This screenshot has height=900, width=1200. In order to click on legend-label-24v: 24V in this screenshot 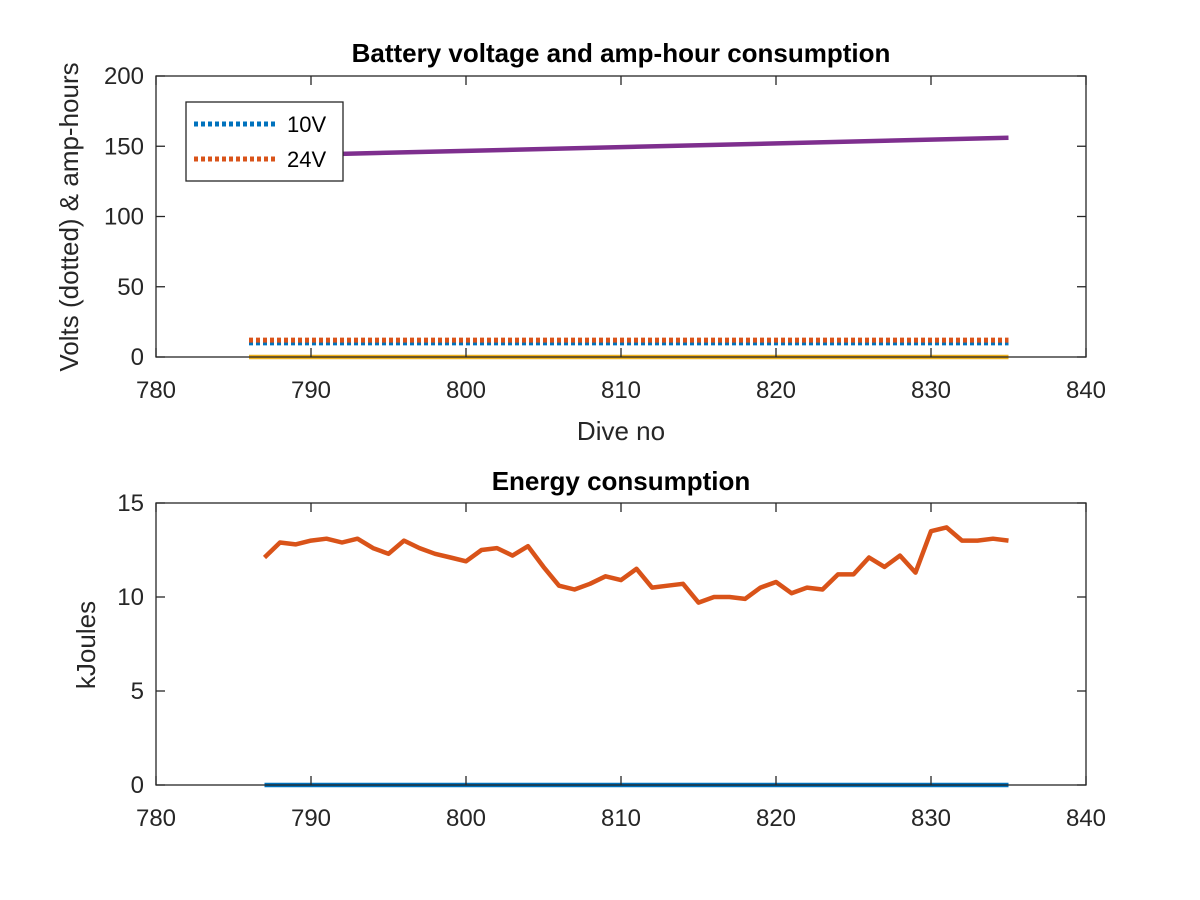, I will do `click(306, 159)`.